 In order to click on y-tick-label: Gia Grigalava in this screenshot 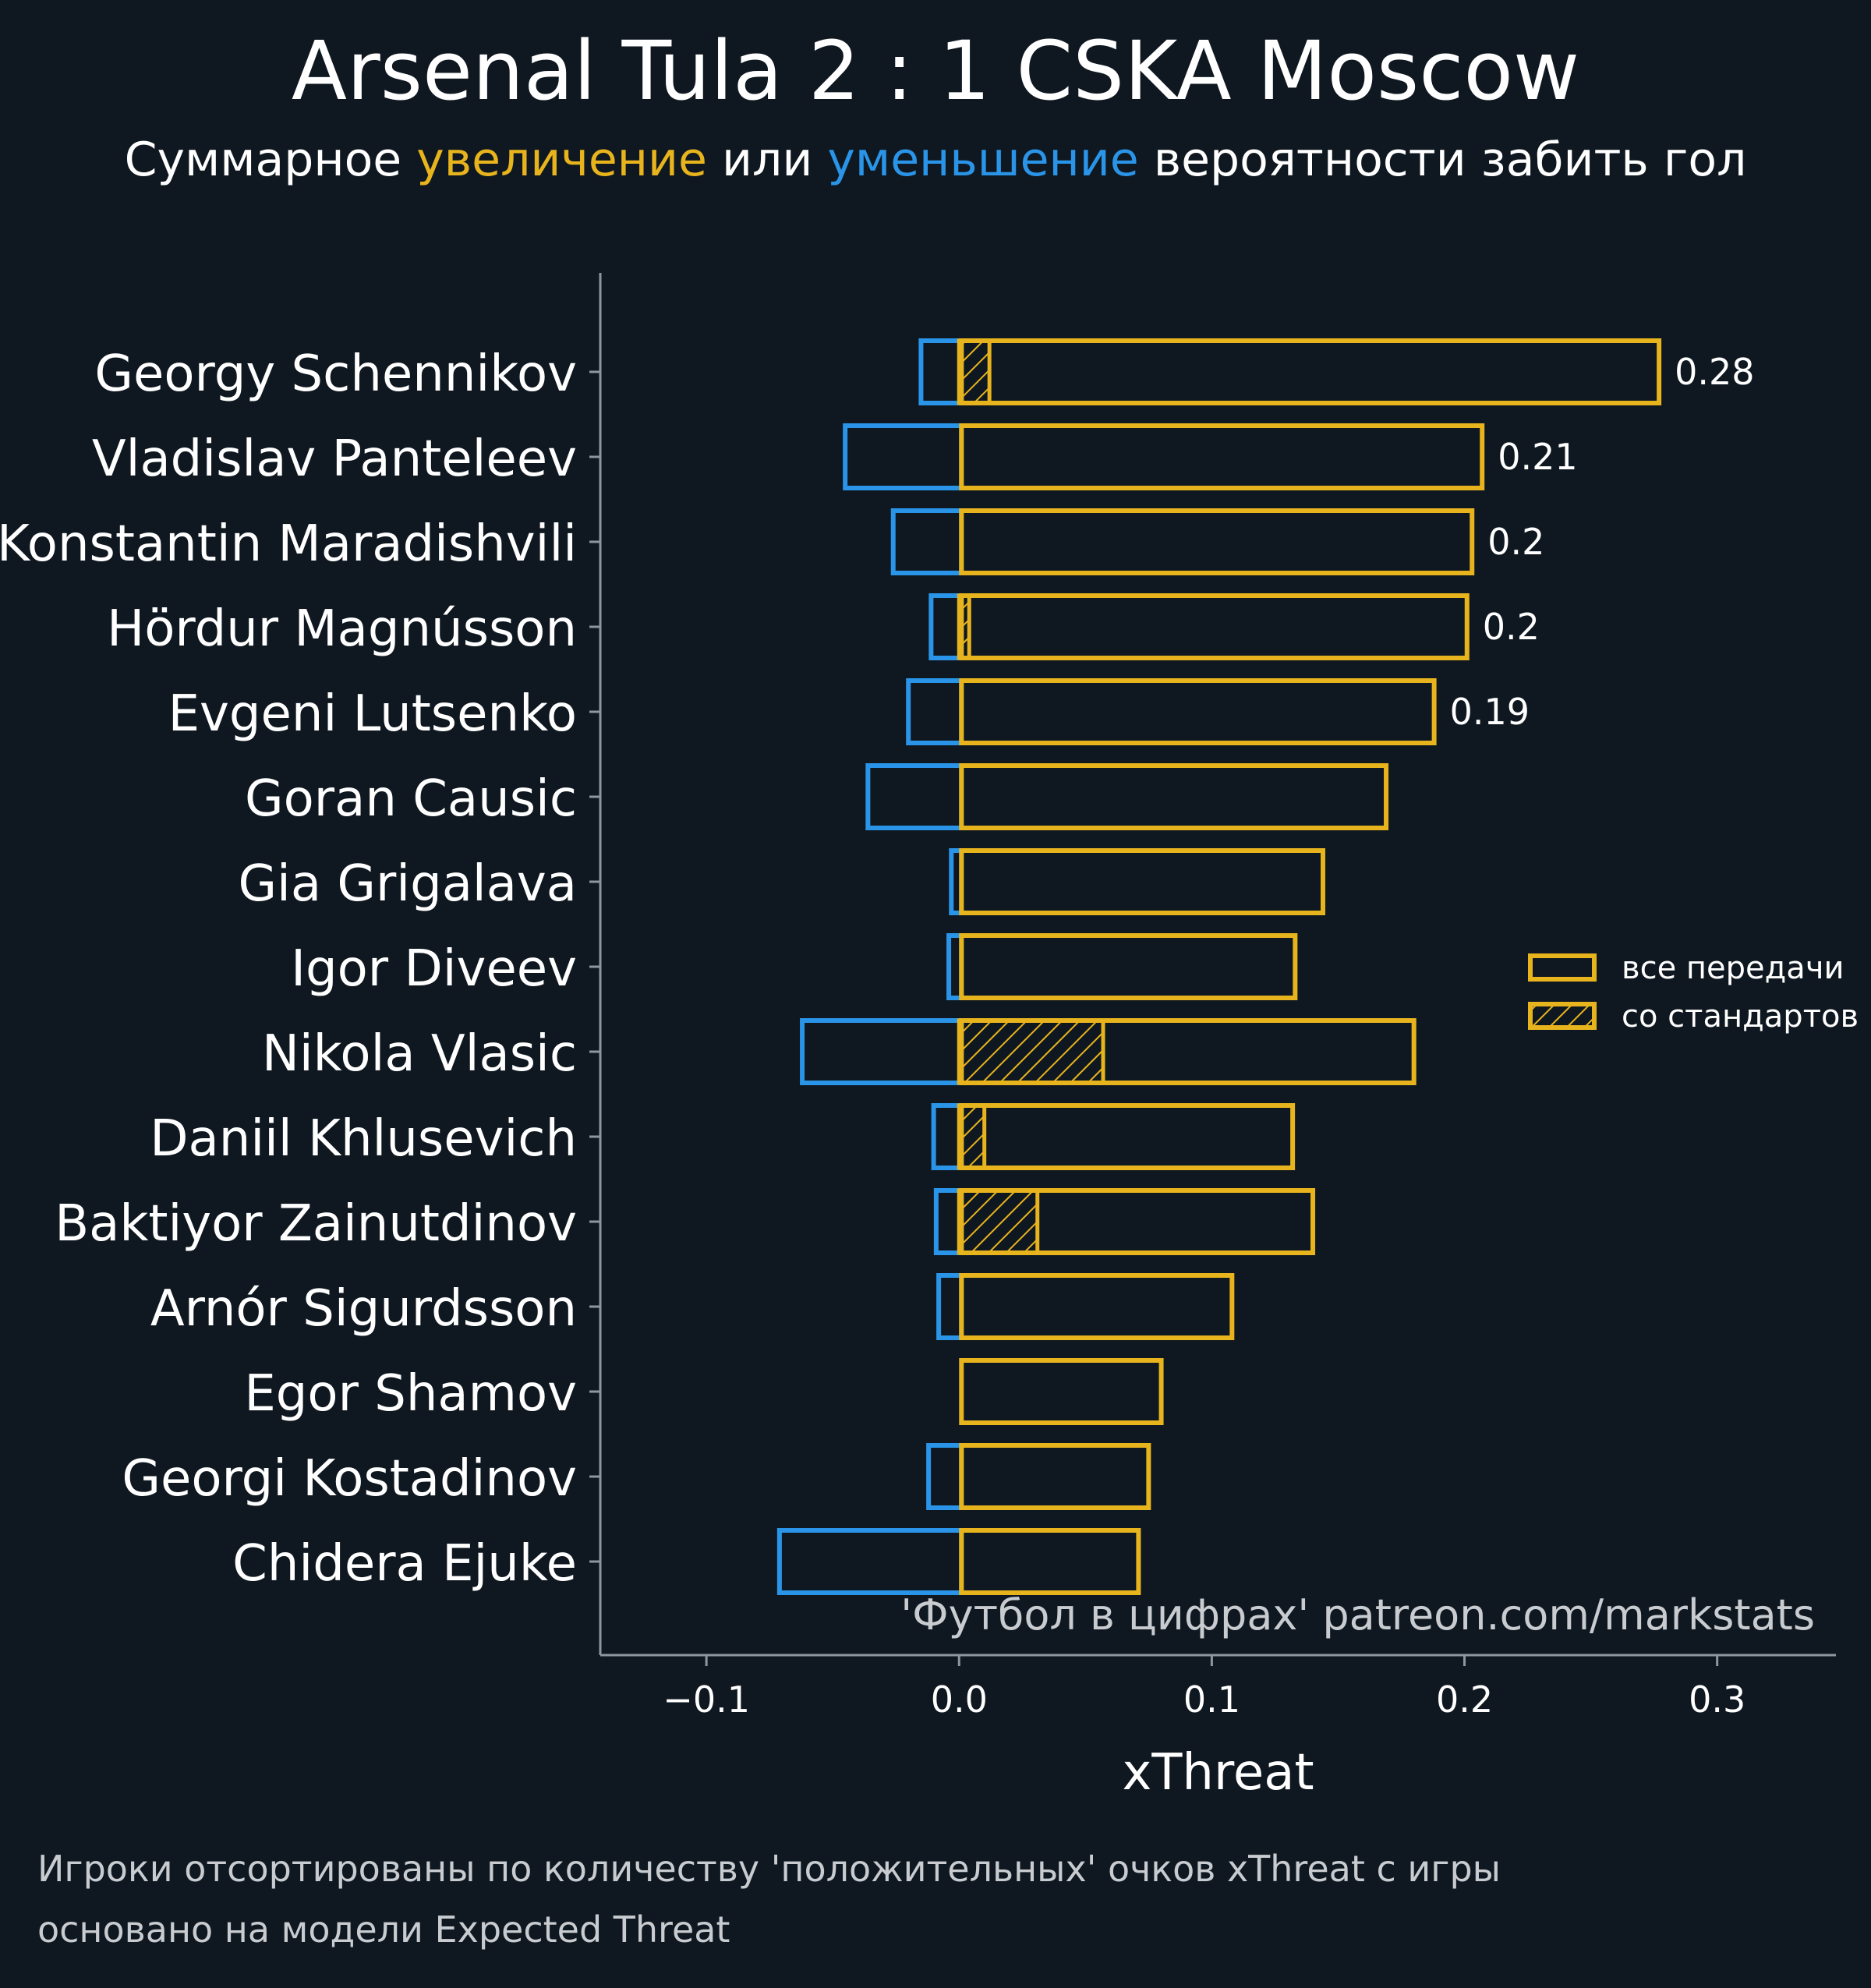, I will do `click(407, 884)`.